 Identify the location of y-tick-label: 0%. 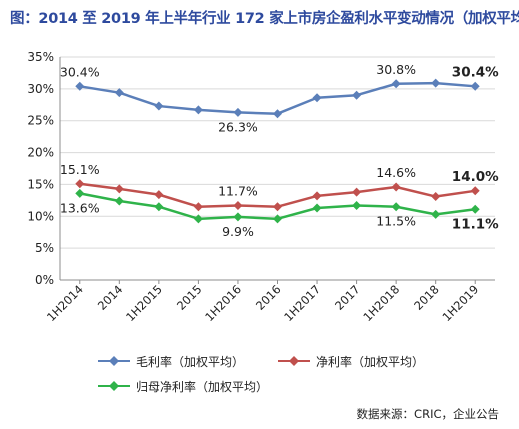
(44, 280).